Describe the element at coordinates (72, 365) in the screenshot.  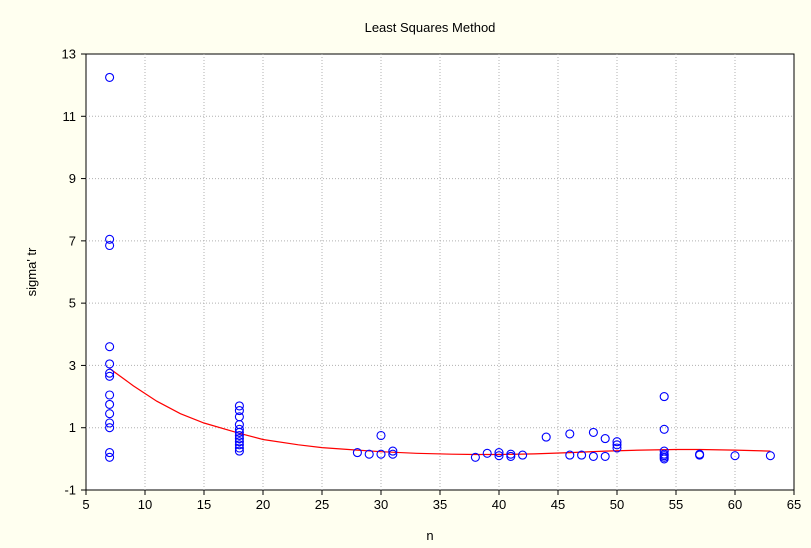
I see `y-tick-label: 3` at that location.